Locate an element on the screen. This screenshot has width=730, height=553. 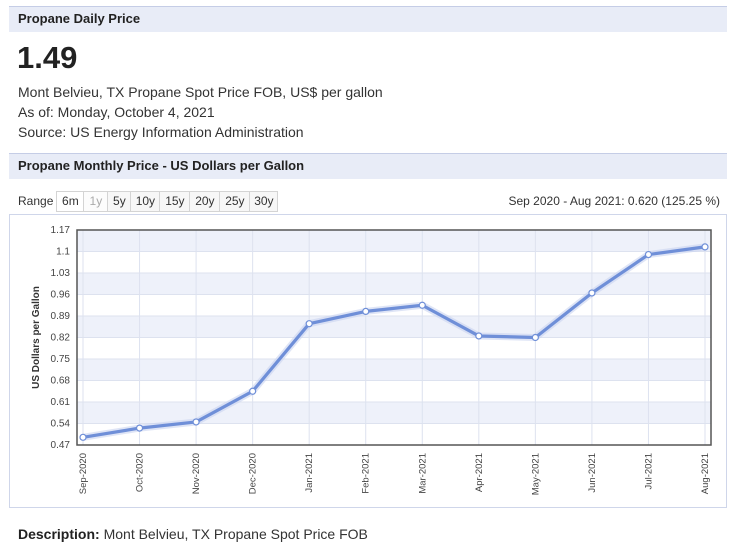
x-tick-label: Sep-2020 is located at coordinates (83, 473).